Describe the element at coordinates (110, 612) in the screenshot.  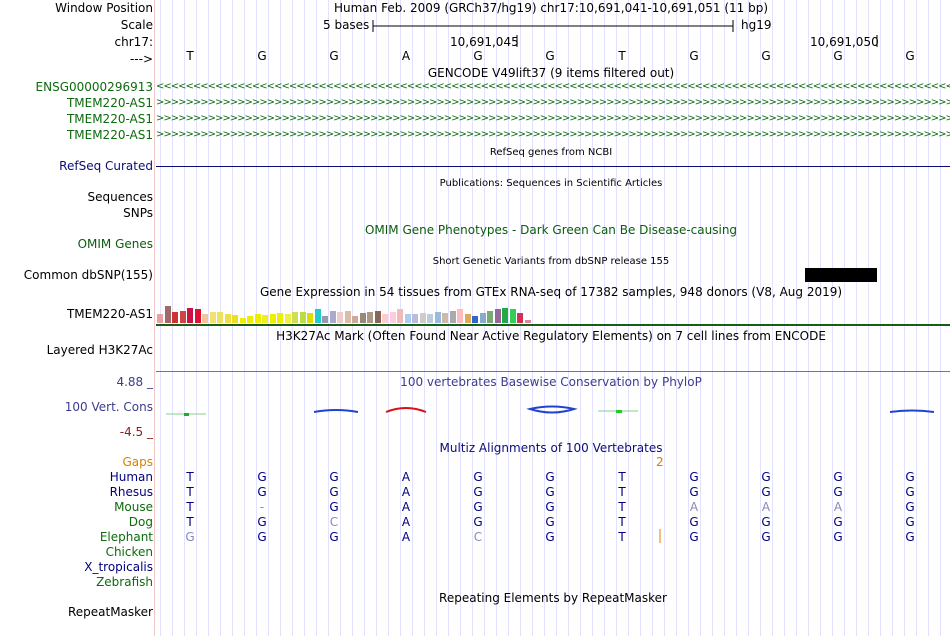
I see `repeatmasker-track-label: RepeatMasker` at that location.